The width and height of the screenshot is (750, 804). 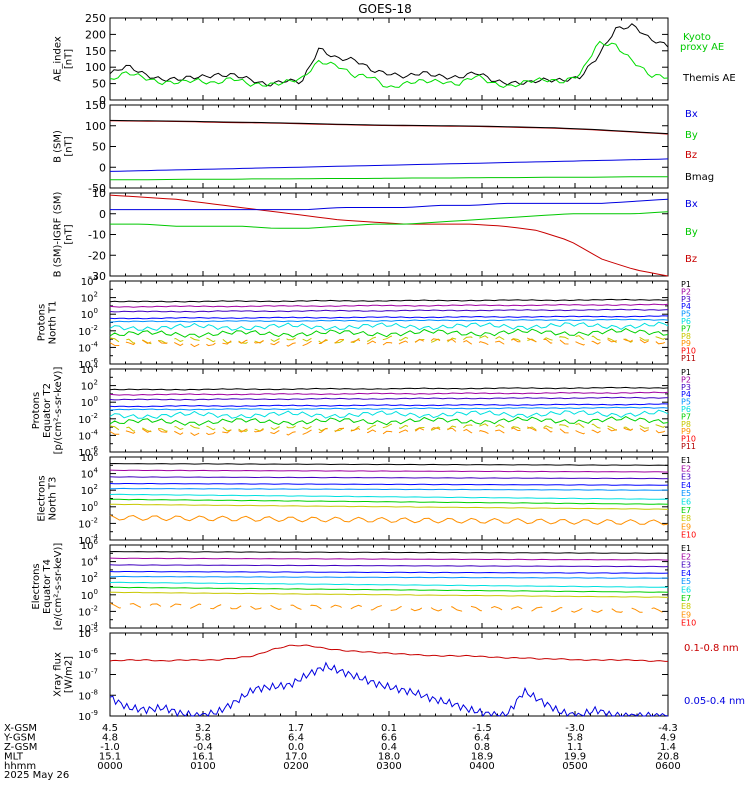 What do you see at coordinates (714, 701) in the screenshot?
I see `legend-xray-short: 0.05-0.4 nm` at bounding box center [714, 701].